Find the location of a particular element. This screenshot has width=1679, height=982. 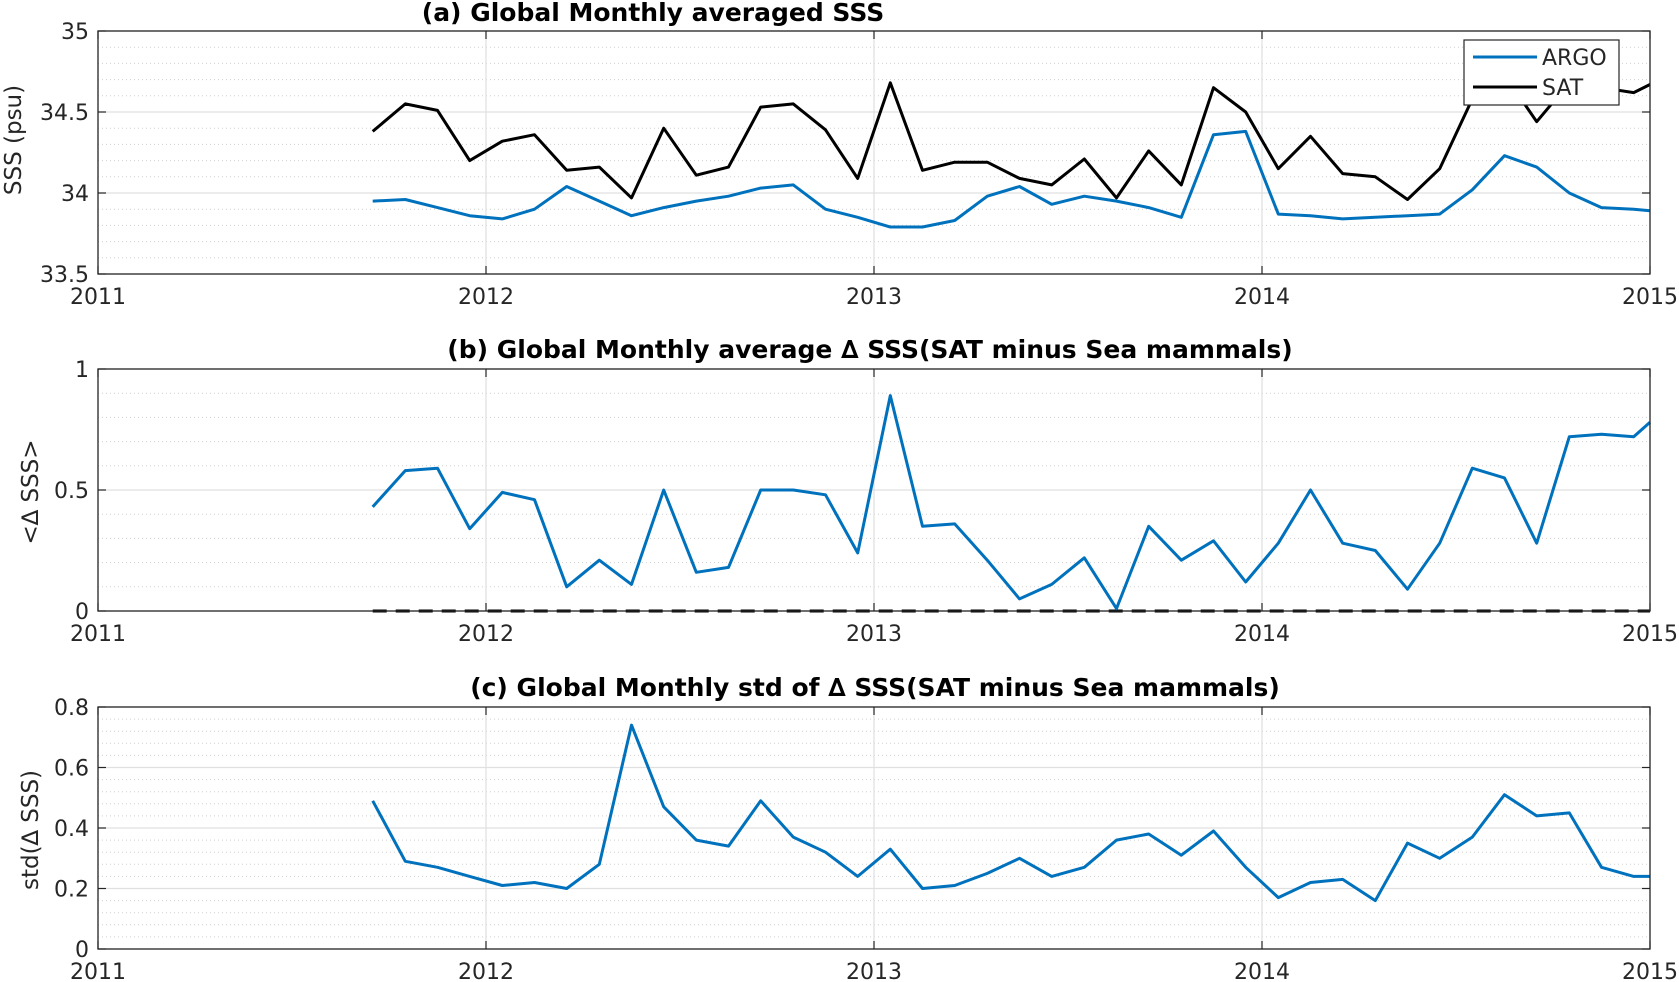

panel-c-ytick-label: 0.8 is located at coordinates (71, 708).